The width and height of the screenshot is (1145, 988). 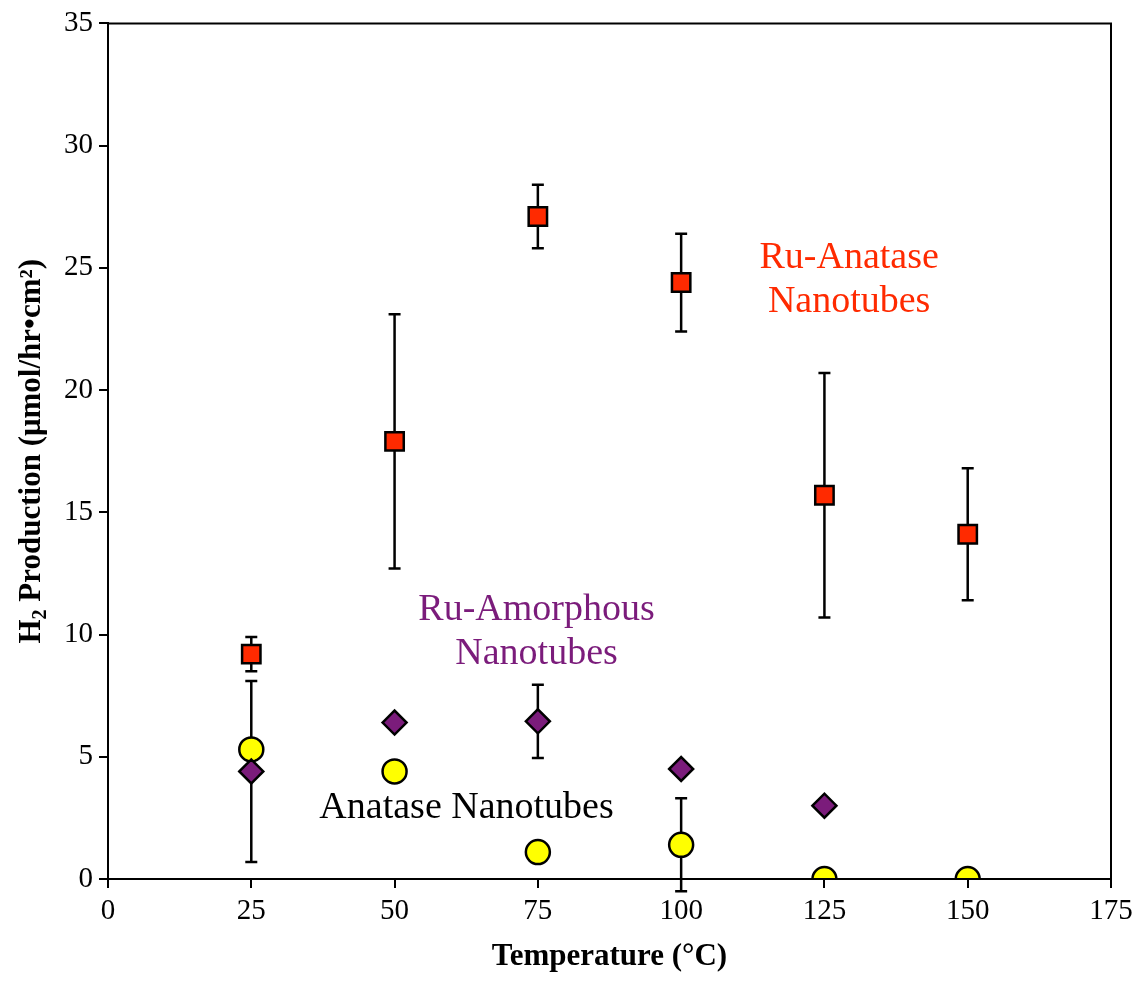 I want to click on x-tick-label: 125, so click(x=824, y=909).